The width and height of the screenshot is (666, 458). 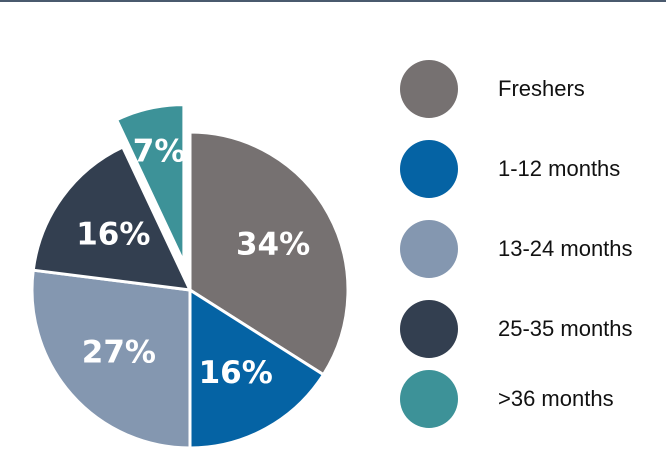 What do you see at coordinates (429, 329) in the screenshot?
I see `legend-swatch-25-35-months` at bounding box center [429, 329].